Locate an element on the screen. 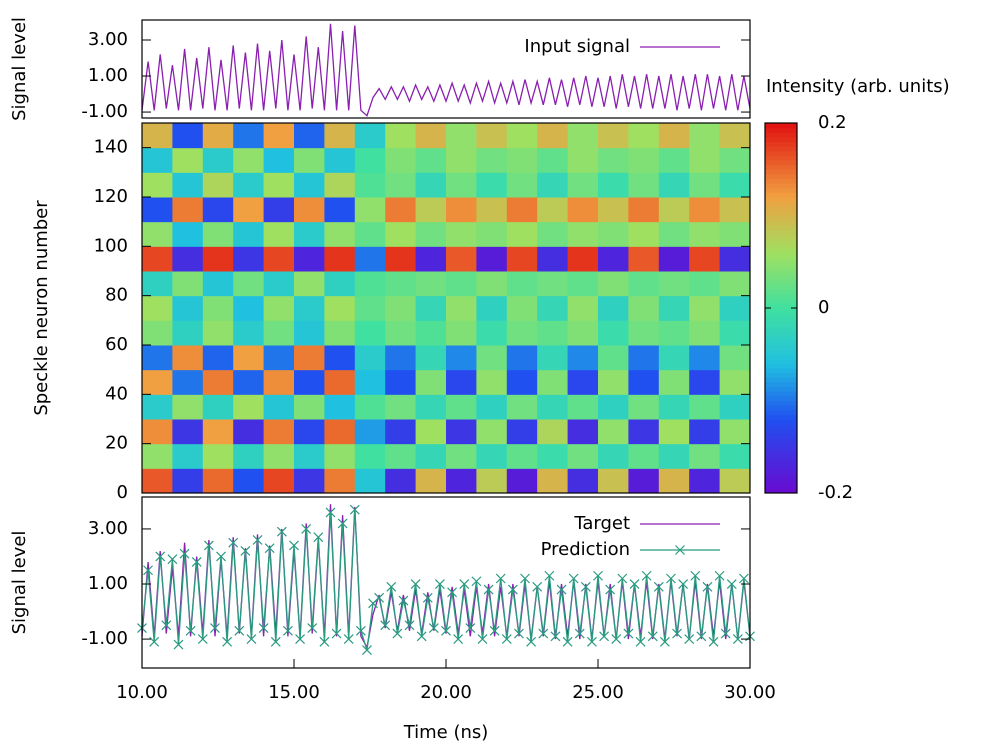 Image resolution: width=999 pixels, height=746 pixels. legend-marker is located at coordinates (680, 550).